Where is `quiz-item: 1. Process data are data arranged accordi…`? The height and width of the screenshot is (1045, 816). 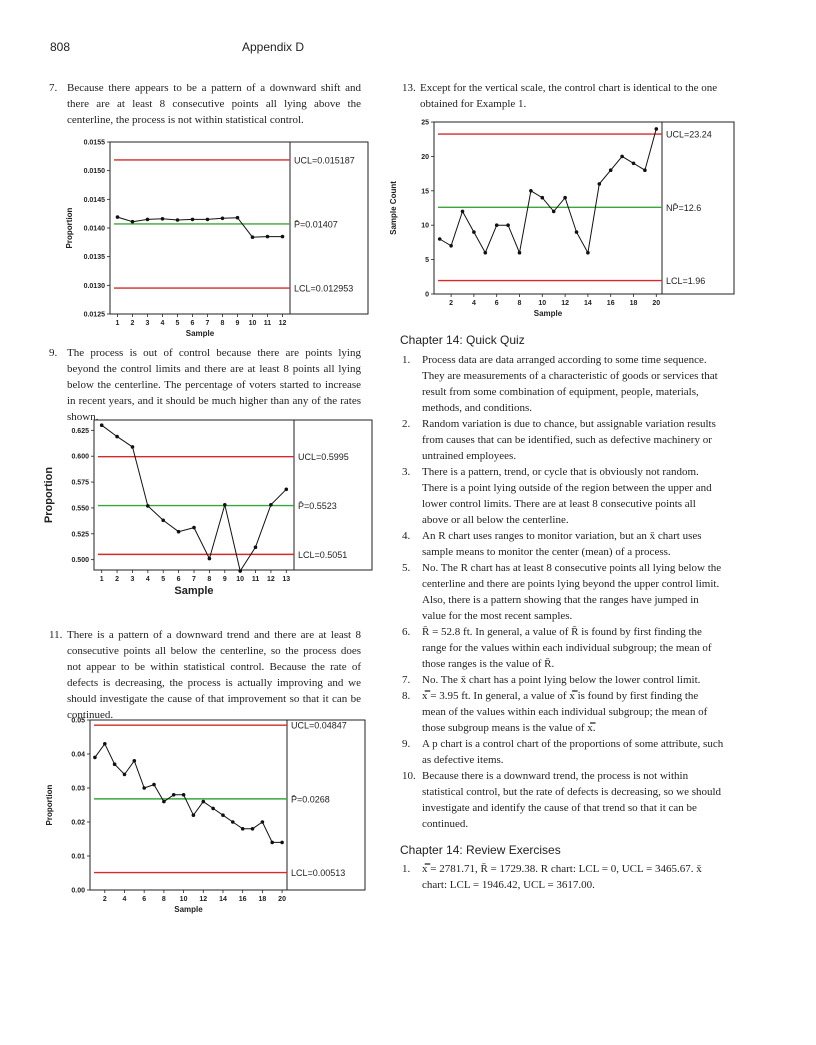
quiz-item: 1. Process data are data arranged accordi… is located at coordinates (563, 384).